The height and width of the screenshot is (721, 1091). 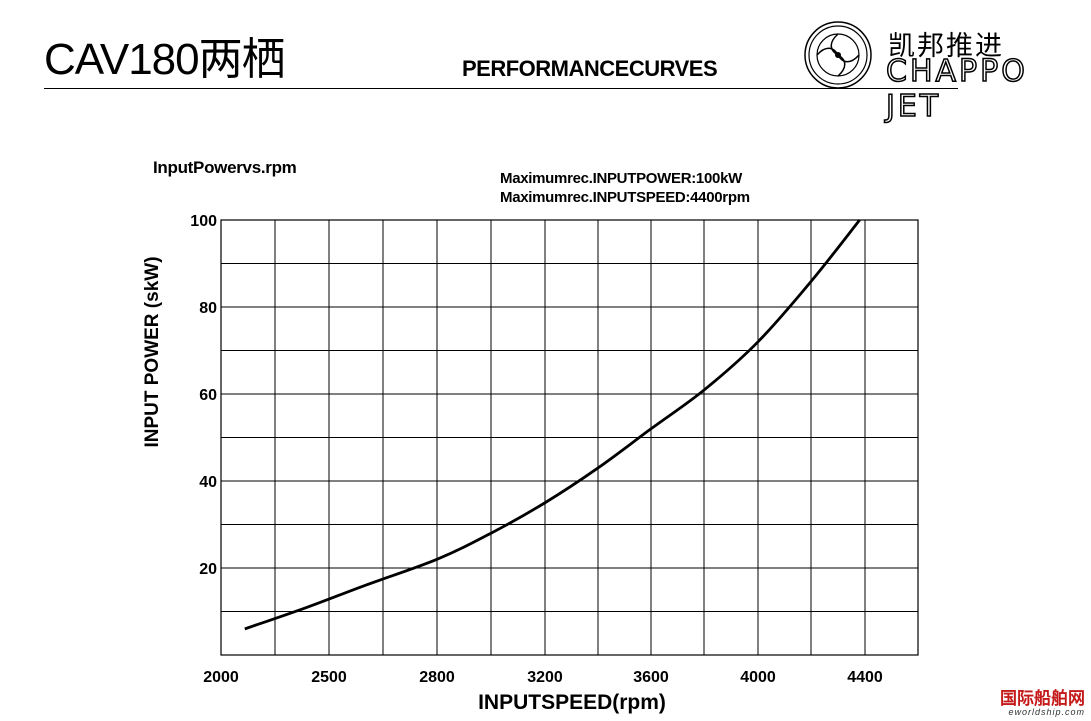 What do you see at coordinates (838, 55) in the screenshot?
I see `chappo-jet-logo` at bounding box center [838, 55].